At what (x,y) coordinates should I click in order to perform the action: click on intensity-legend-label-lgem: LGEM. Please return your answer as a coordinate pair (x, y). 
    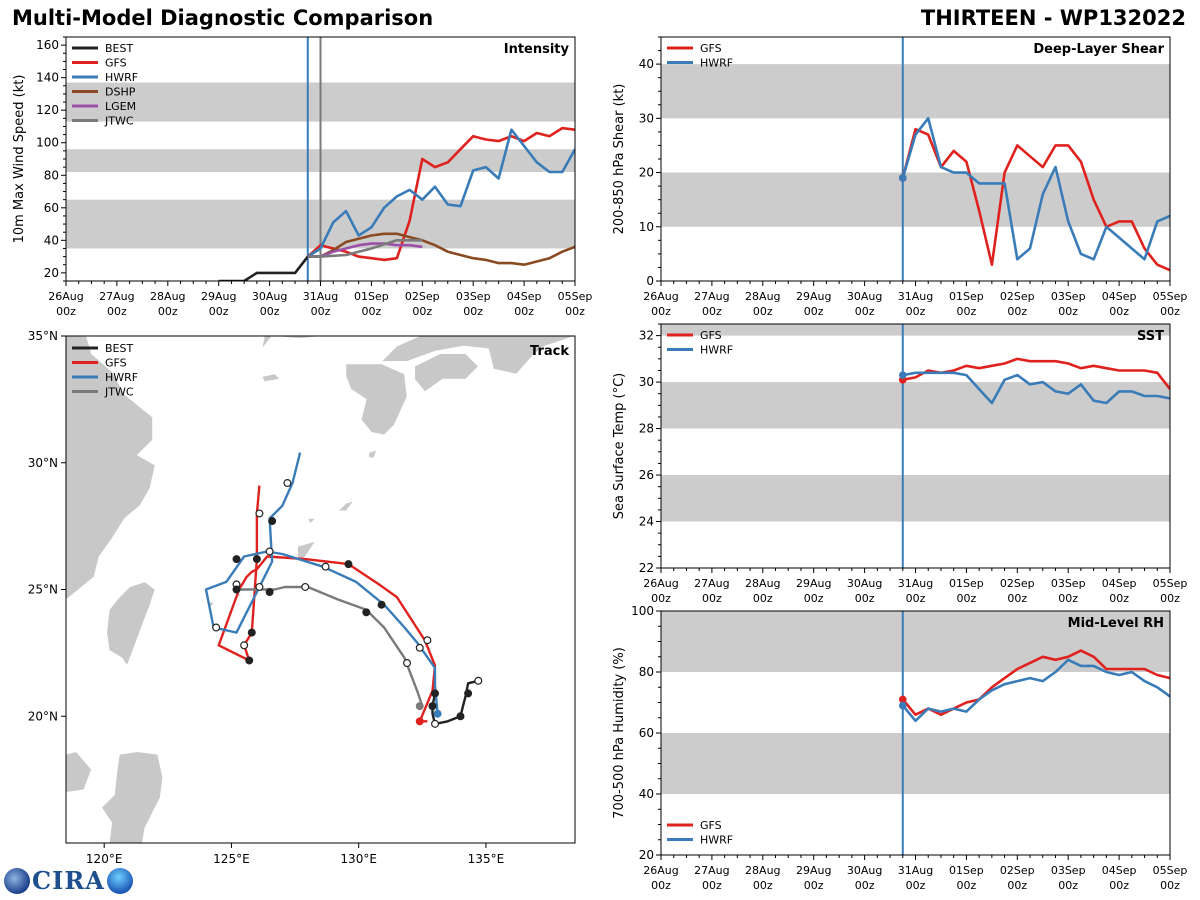
    Looking at the image, I should click on (120, 106).